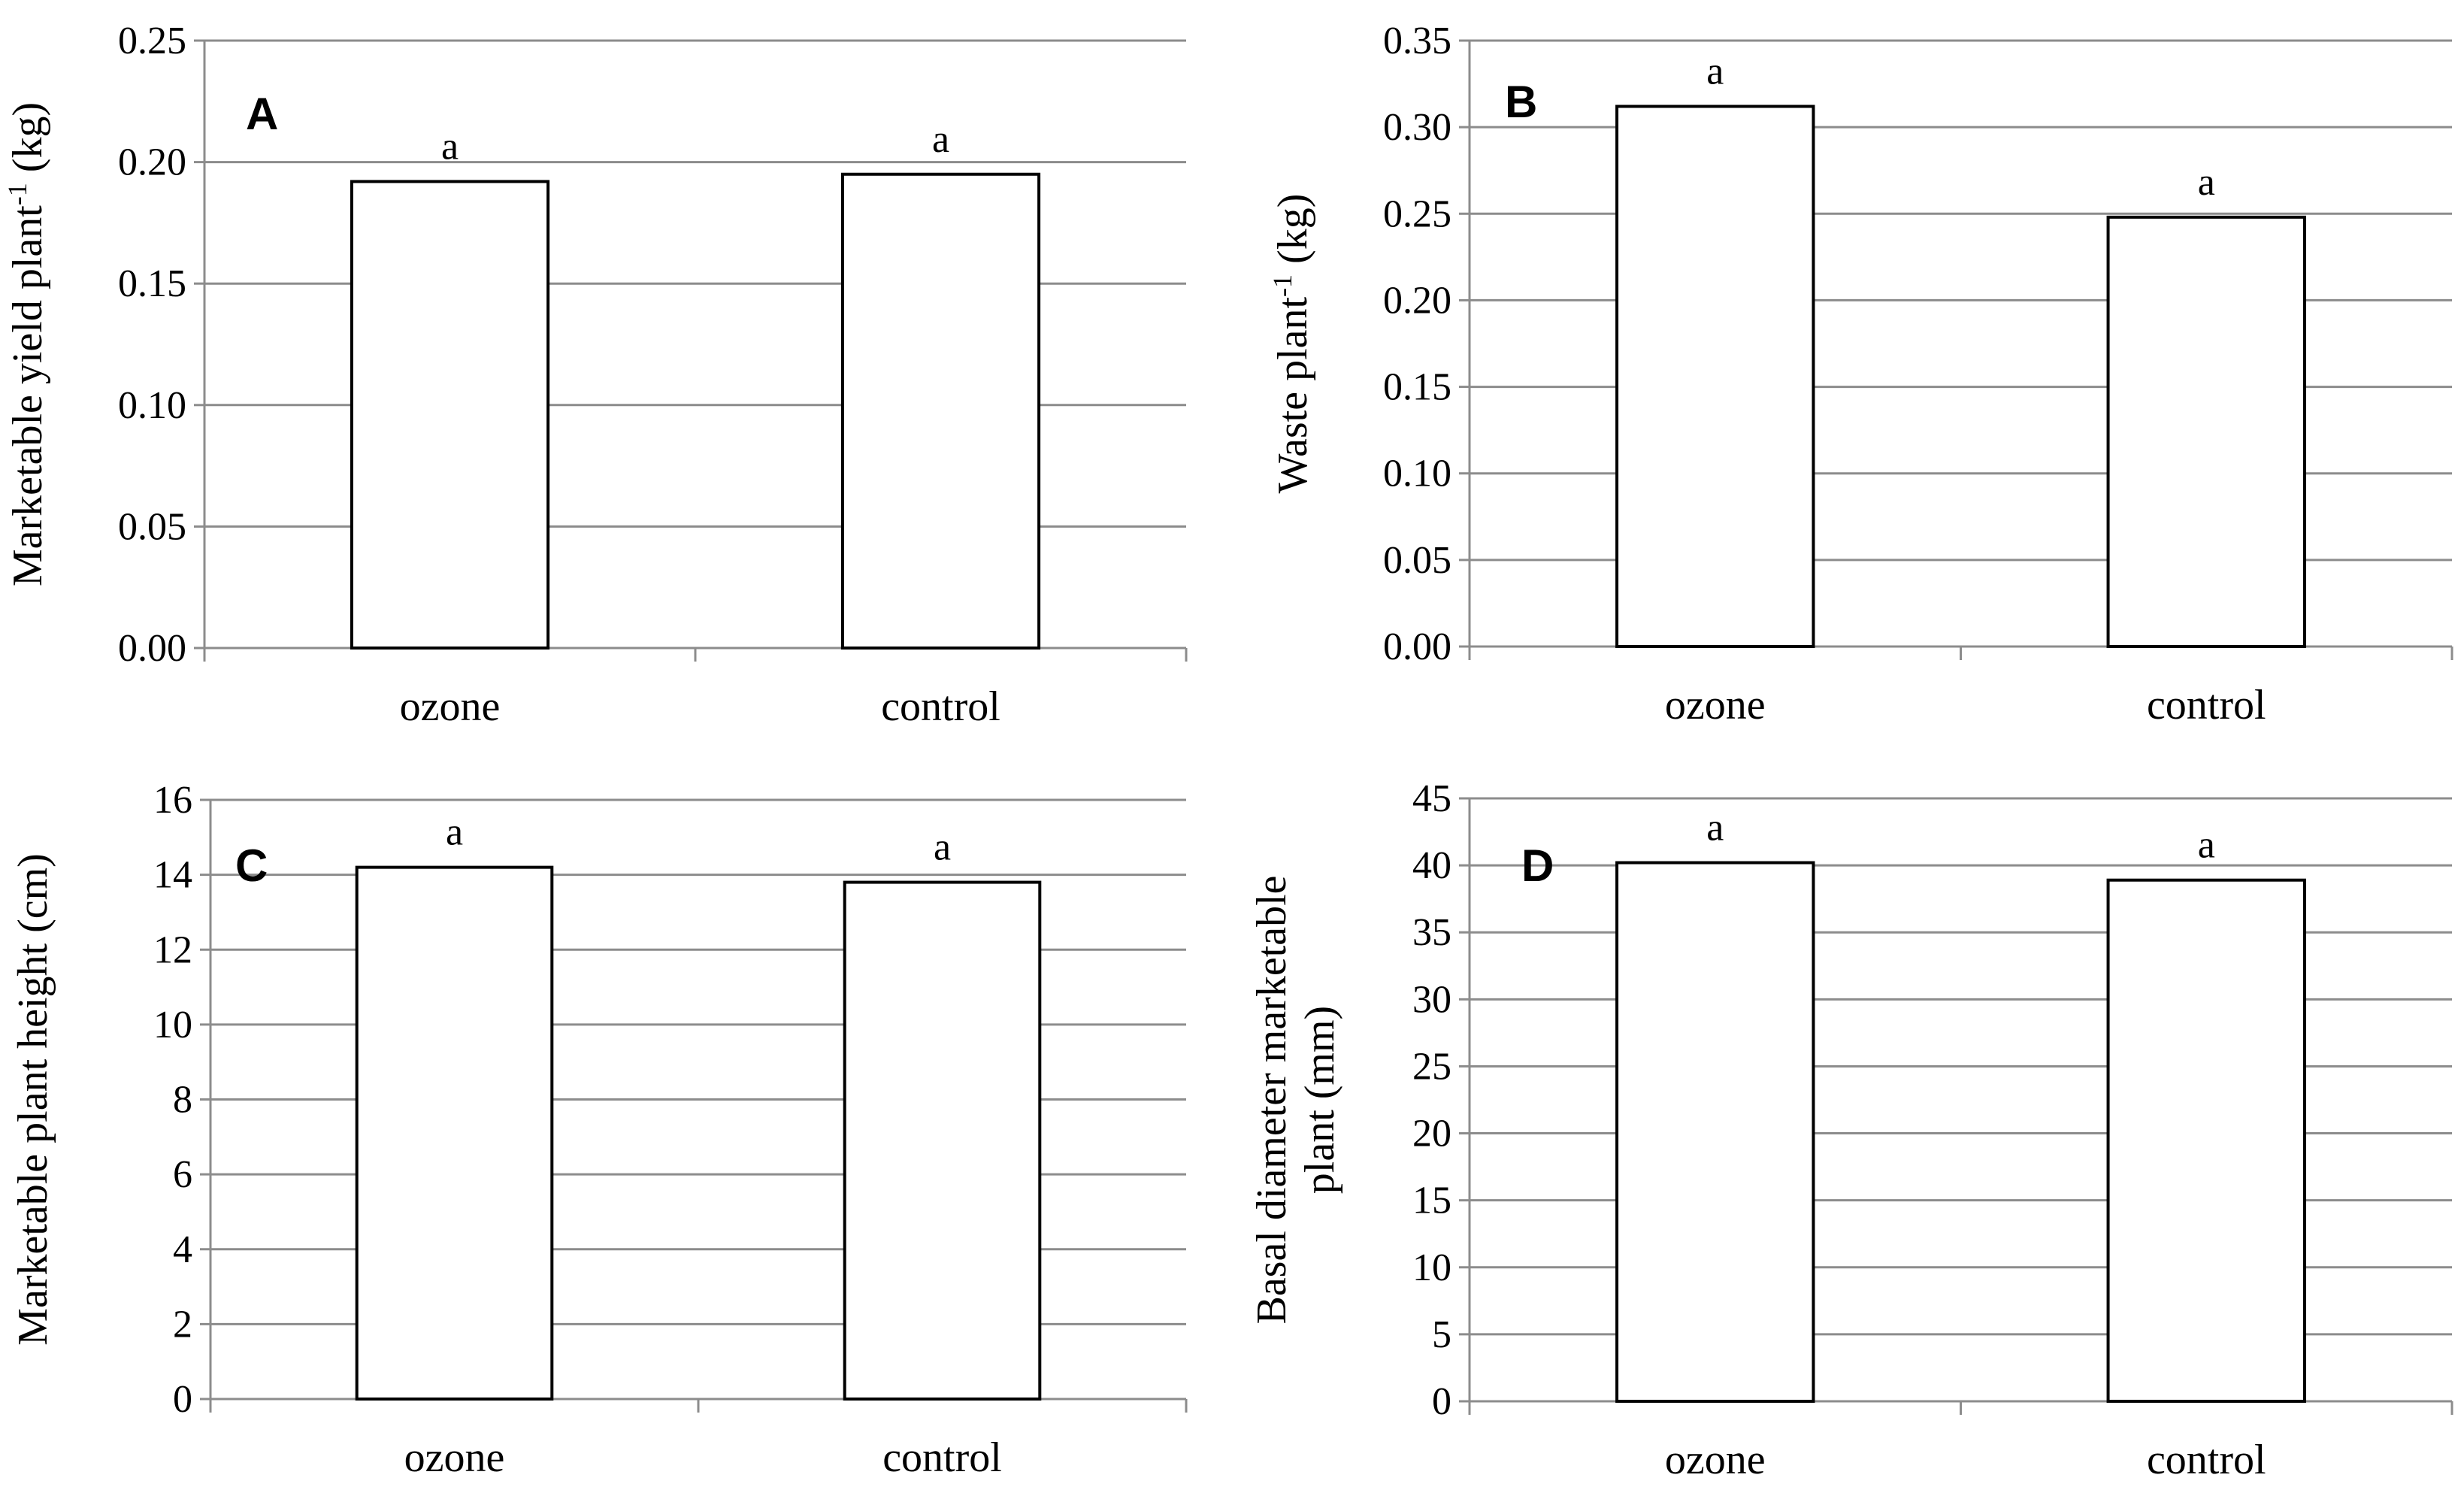 This screenshot has height=1496, width=2464. Describe the element at coordinates (1431, 799) in the screenshot. I see `panel-d-y-tick-label: 45` at that location.